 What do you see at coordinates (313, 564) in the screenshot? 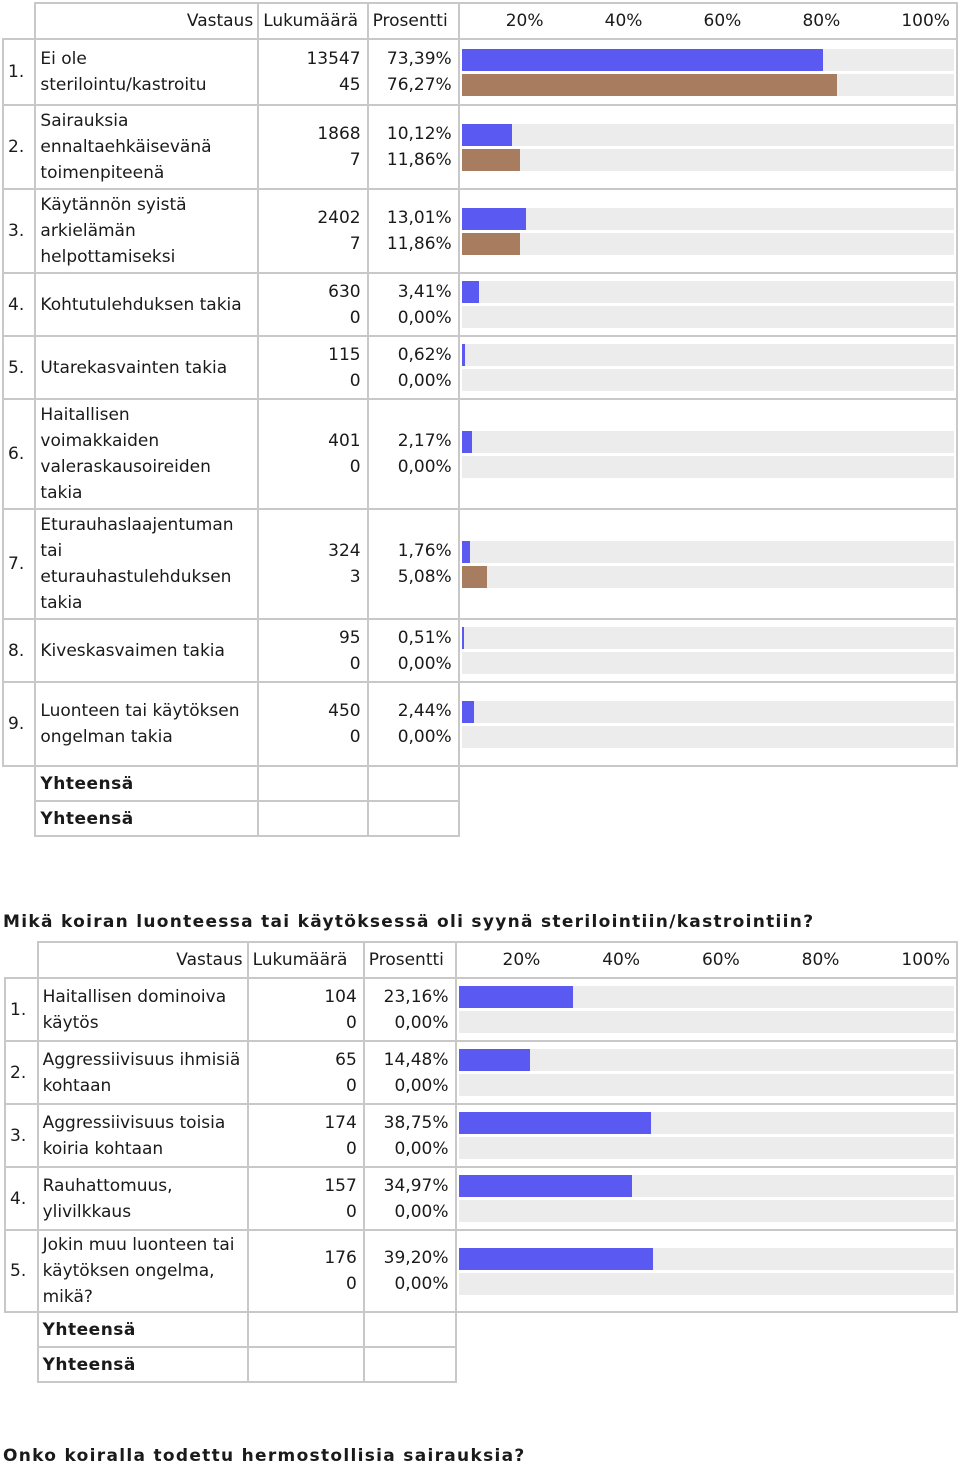
I see `row-counts: 324 3` at bounding box center [313, 564].